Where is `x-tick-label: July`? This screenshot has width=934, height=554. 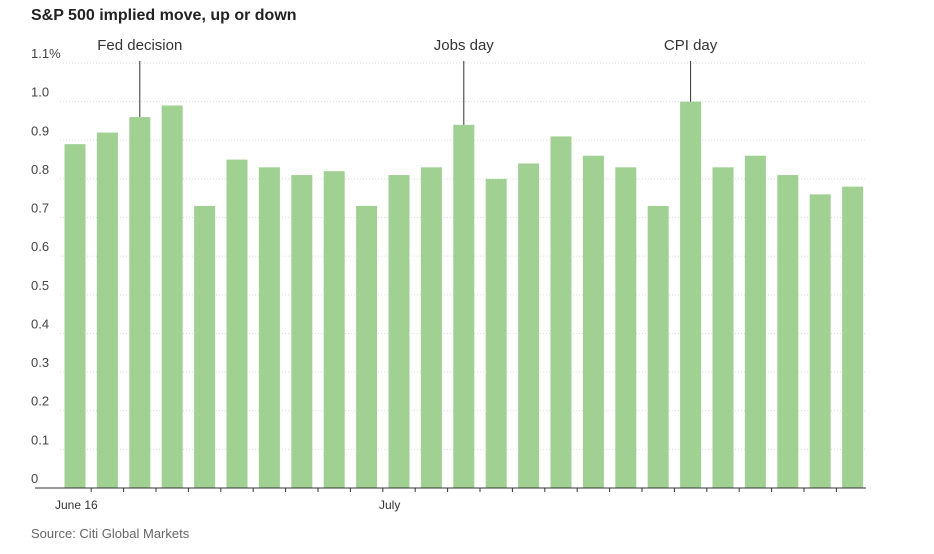 x-tick-label: July is located at coordinates (389, 505).